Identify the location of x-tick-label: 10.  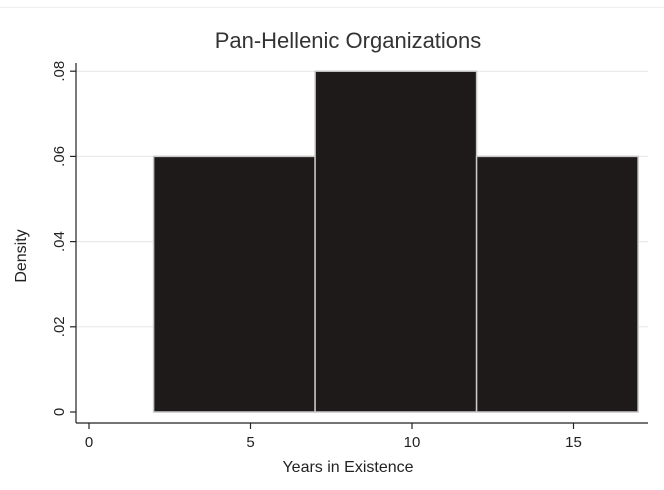
(412, 442).